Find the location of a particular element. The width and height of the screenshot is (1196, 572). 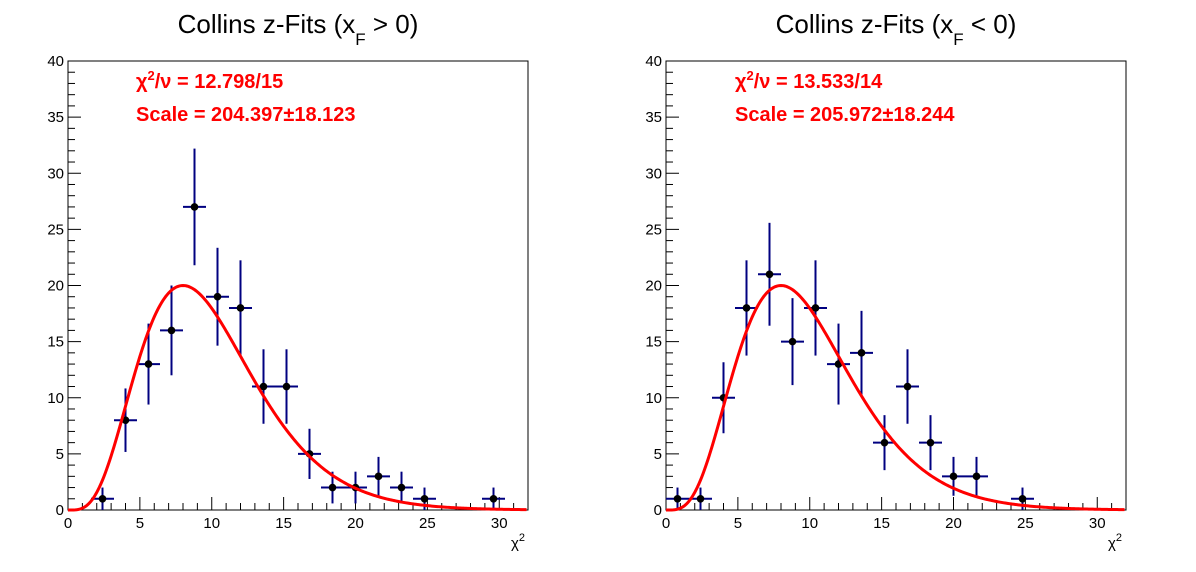

chi2-annotation: χ2/ν = 13.533/14 is located at coordinates (809, 80).